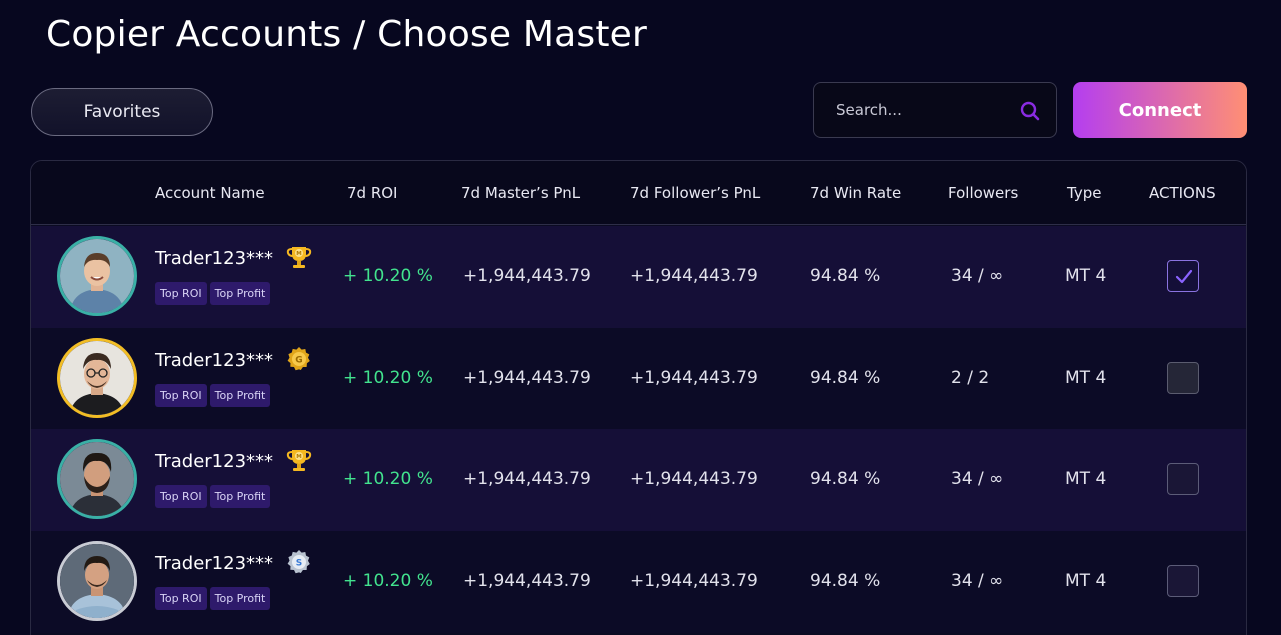 This screenshot has width=1281, height=635. I want to click on connect-button: Connect, so click(1160, 110).